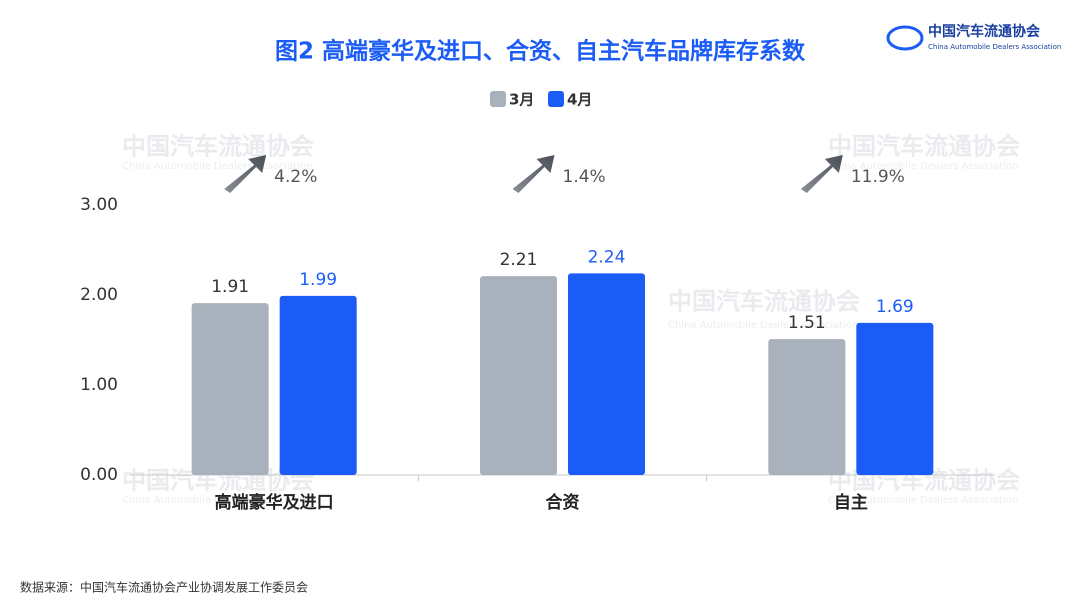  Describe the element at coordinates (579, 100) in the screenshot. I see `legend-label: 4月` at that location.